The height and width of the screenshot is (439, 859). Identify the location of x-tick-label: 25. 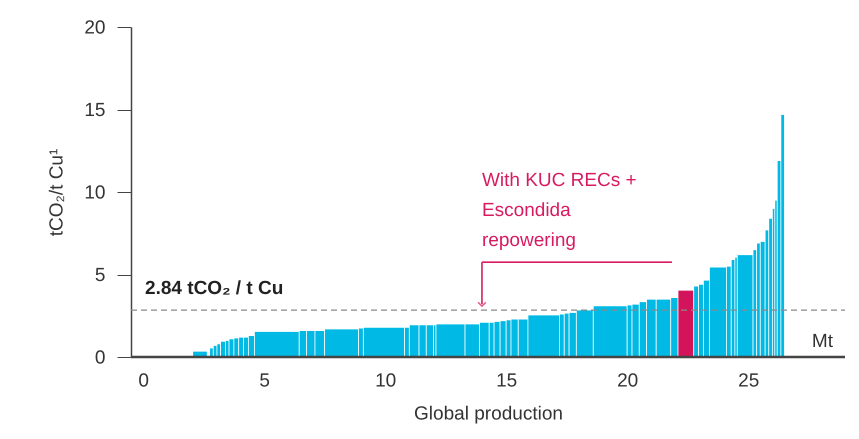
(749, 381).